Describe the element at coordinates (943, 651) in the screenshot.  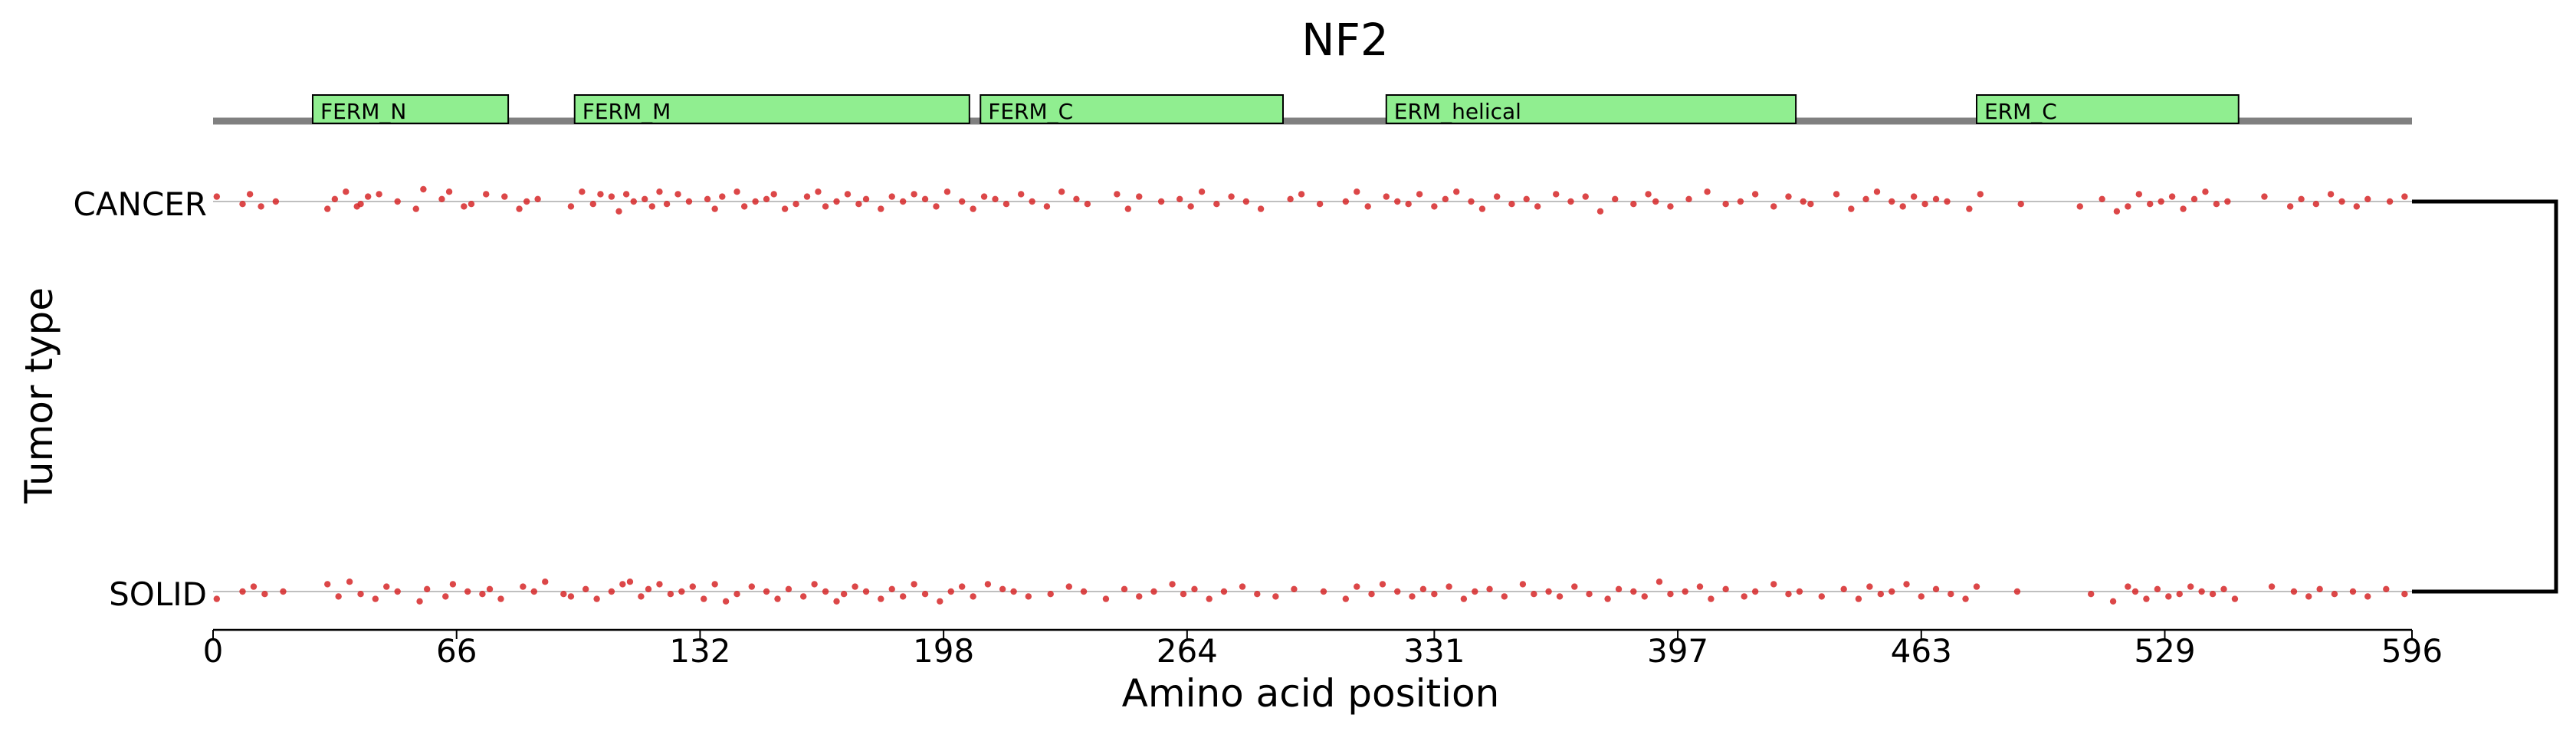
I see `x-tick-label: 198` at that location.